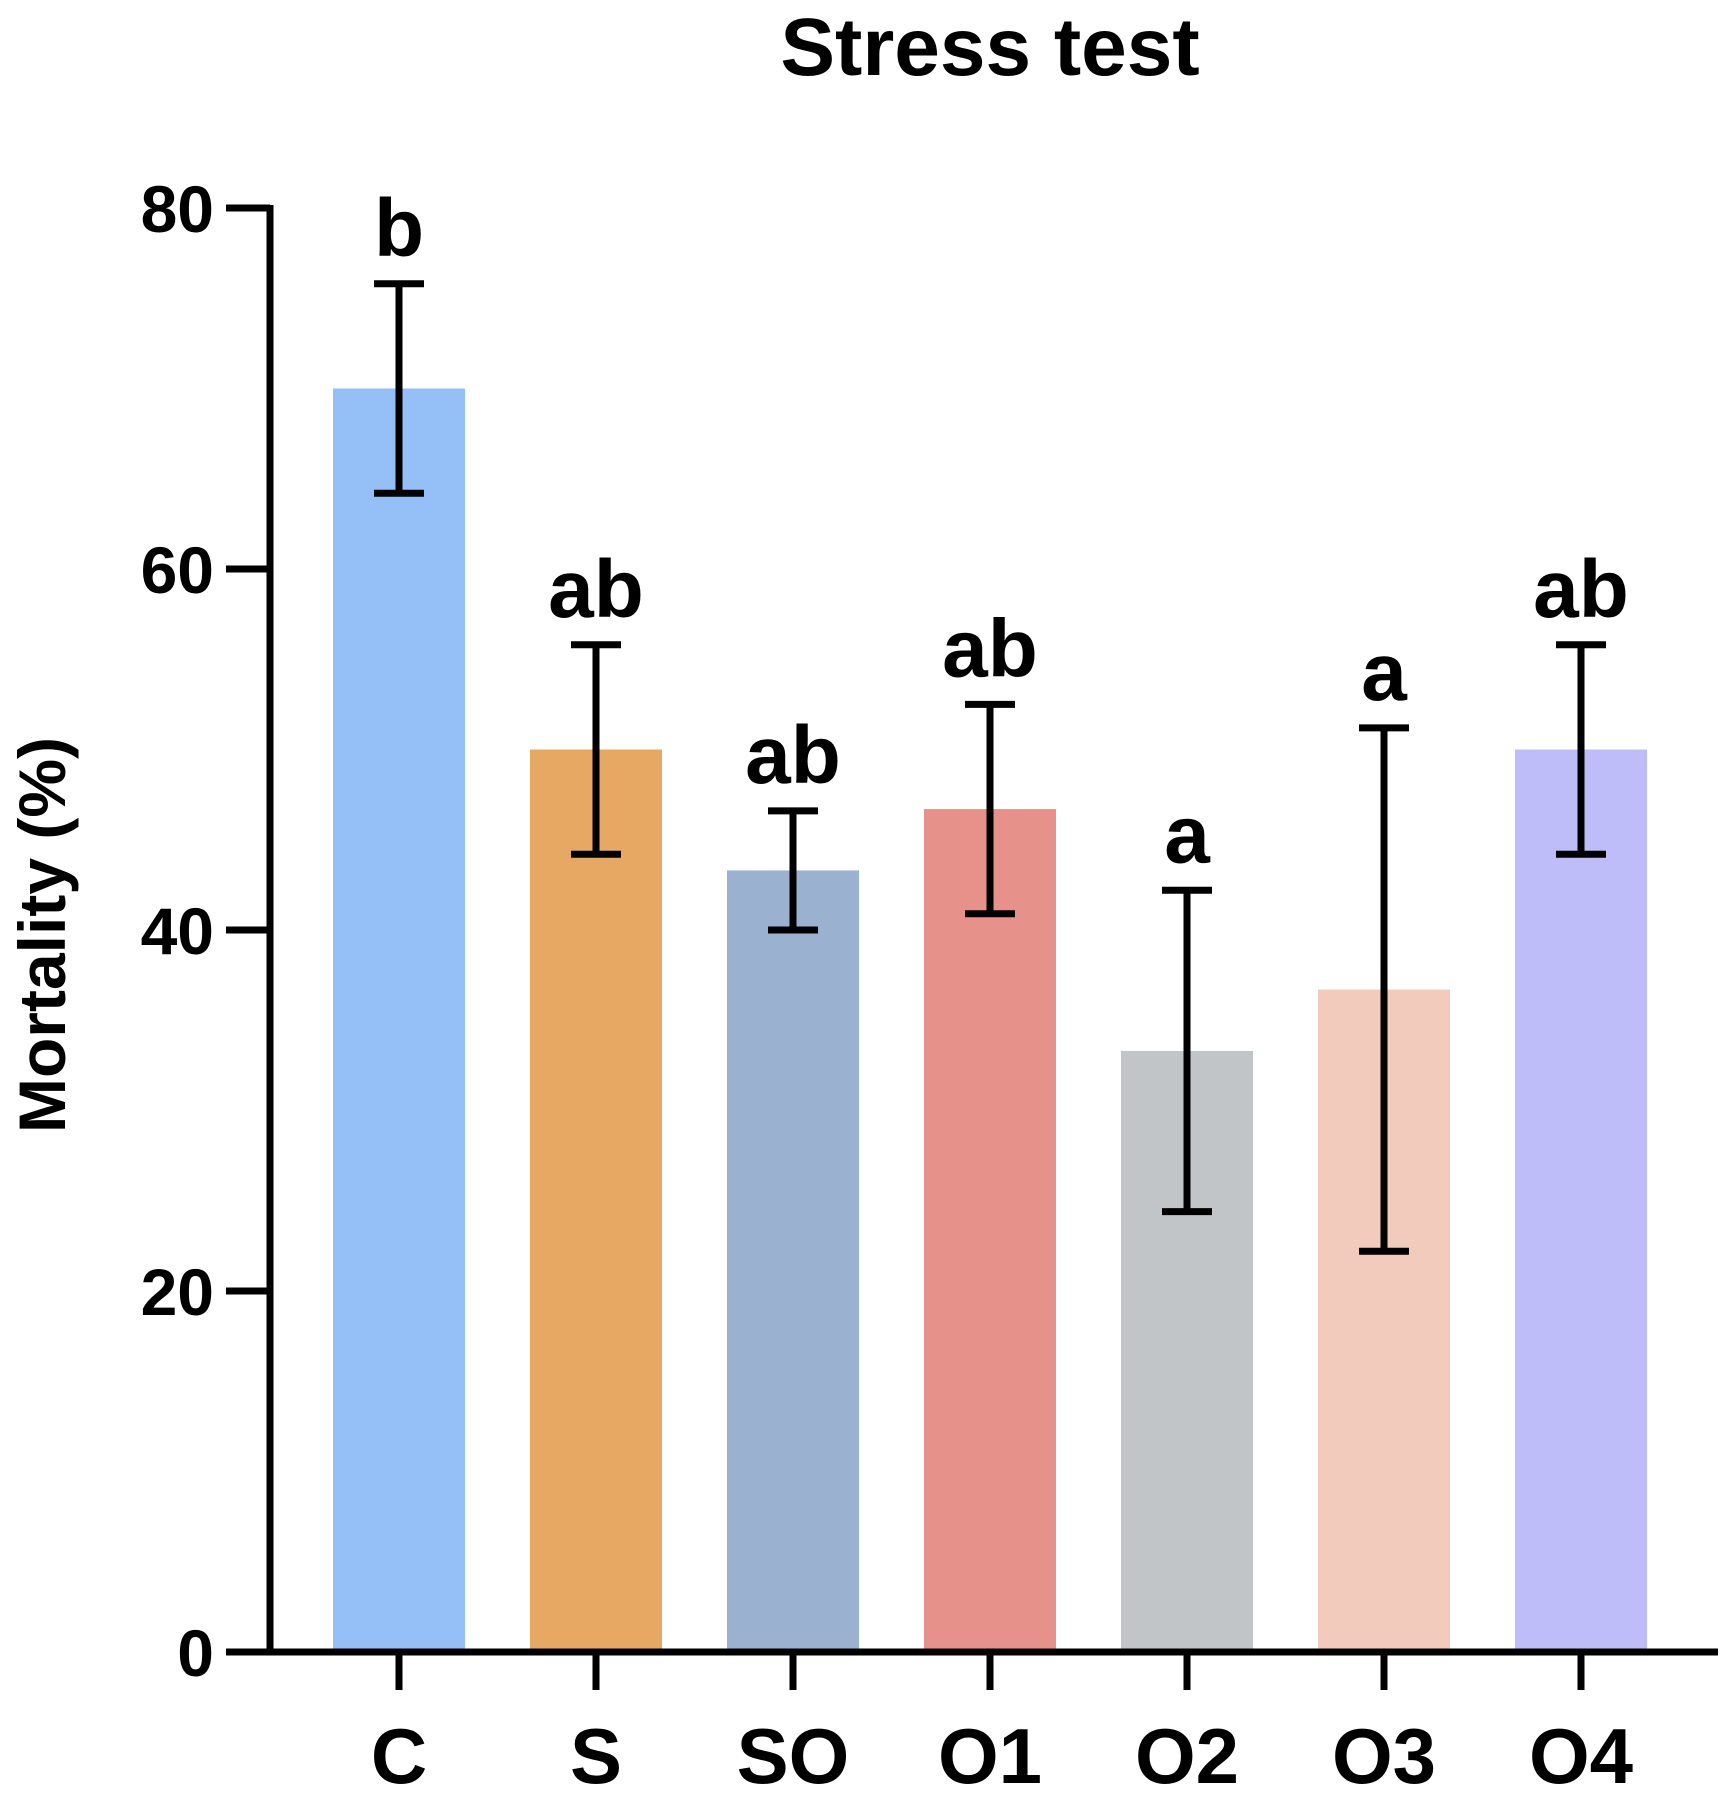 This screenshot has height=1797, width=1722. I want to click on significance-label-c: b, so click(399, 228).